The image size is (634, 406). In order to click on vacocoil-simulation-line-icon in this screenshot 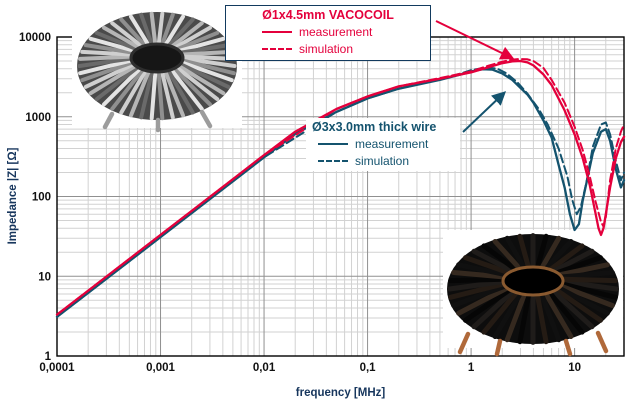, I will do `click(277, 49)`.